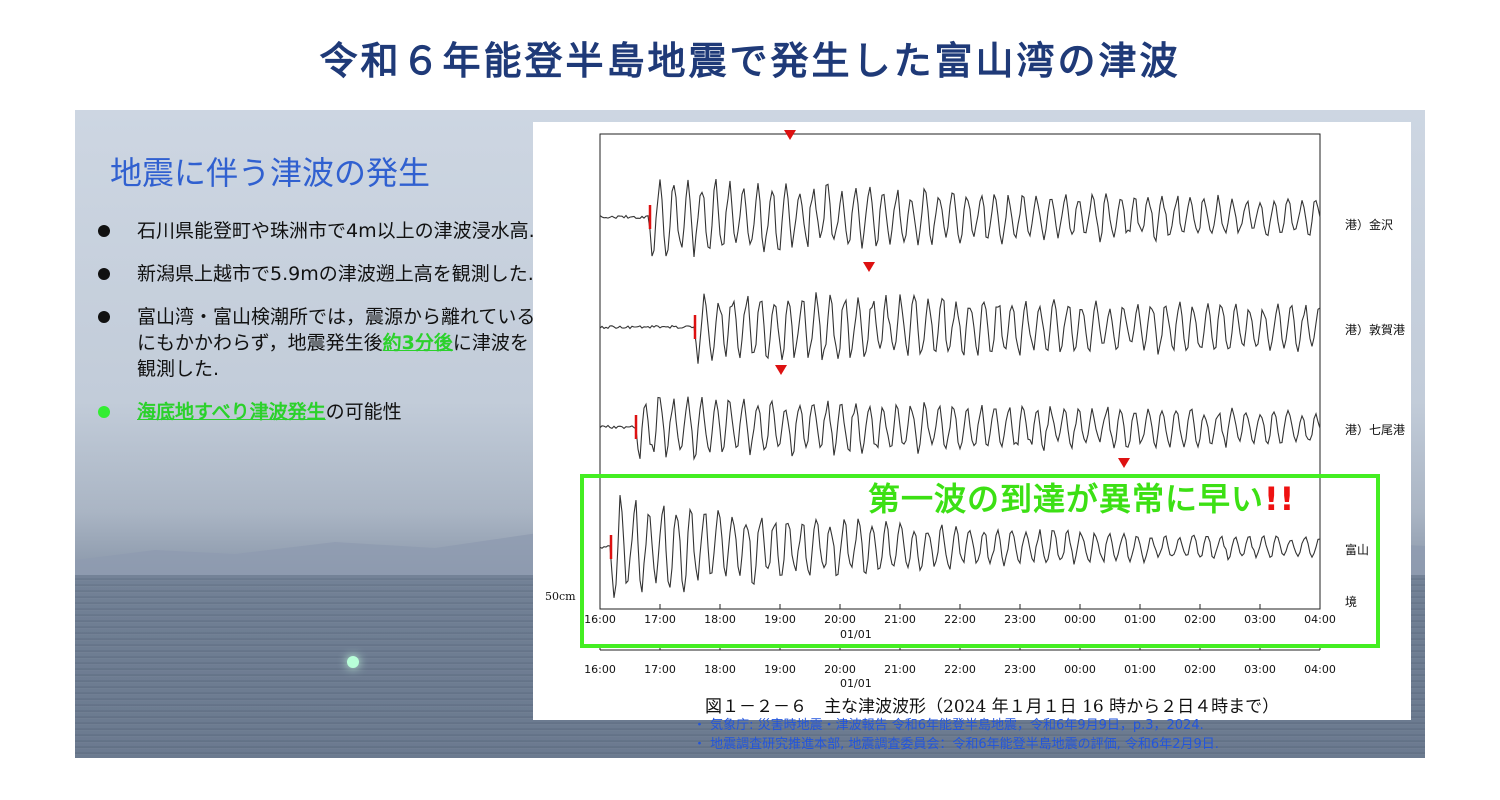  What do you see at coordinates (1351, 601) in the screenshot?
I see `station-label: 境` at bounding box center [1351, 601].